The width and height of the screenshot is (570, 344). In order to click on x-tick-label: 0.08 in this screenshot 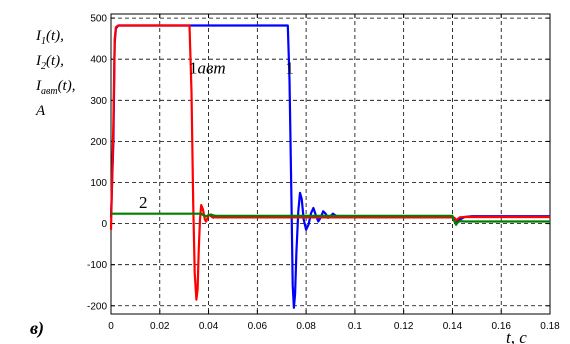, I will do `click(306, 326)`.